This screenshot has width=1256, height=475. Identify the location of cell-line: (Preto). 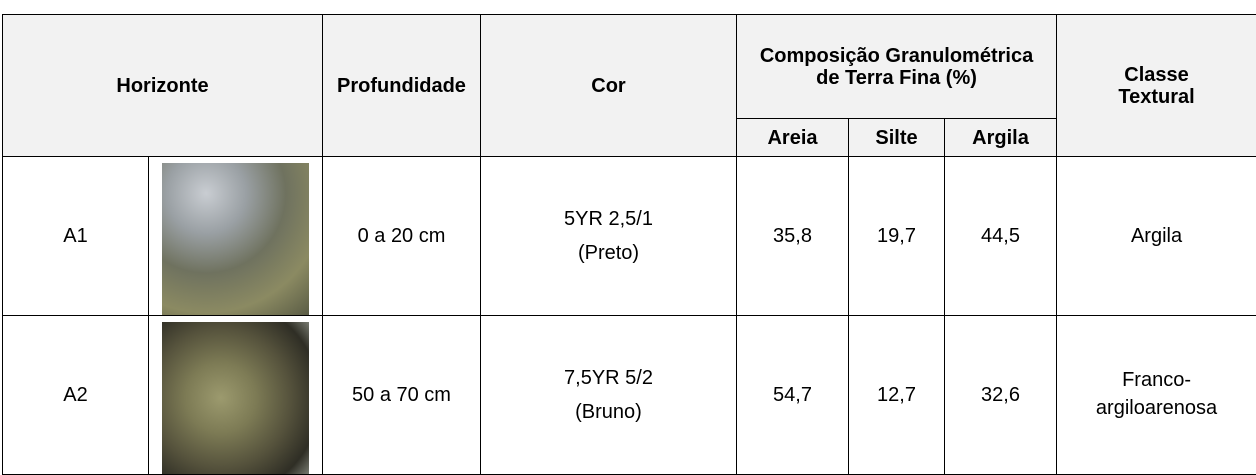
(608, 253).